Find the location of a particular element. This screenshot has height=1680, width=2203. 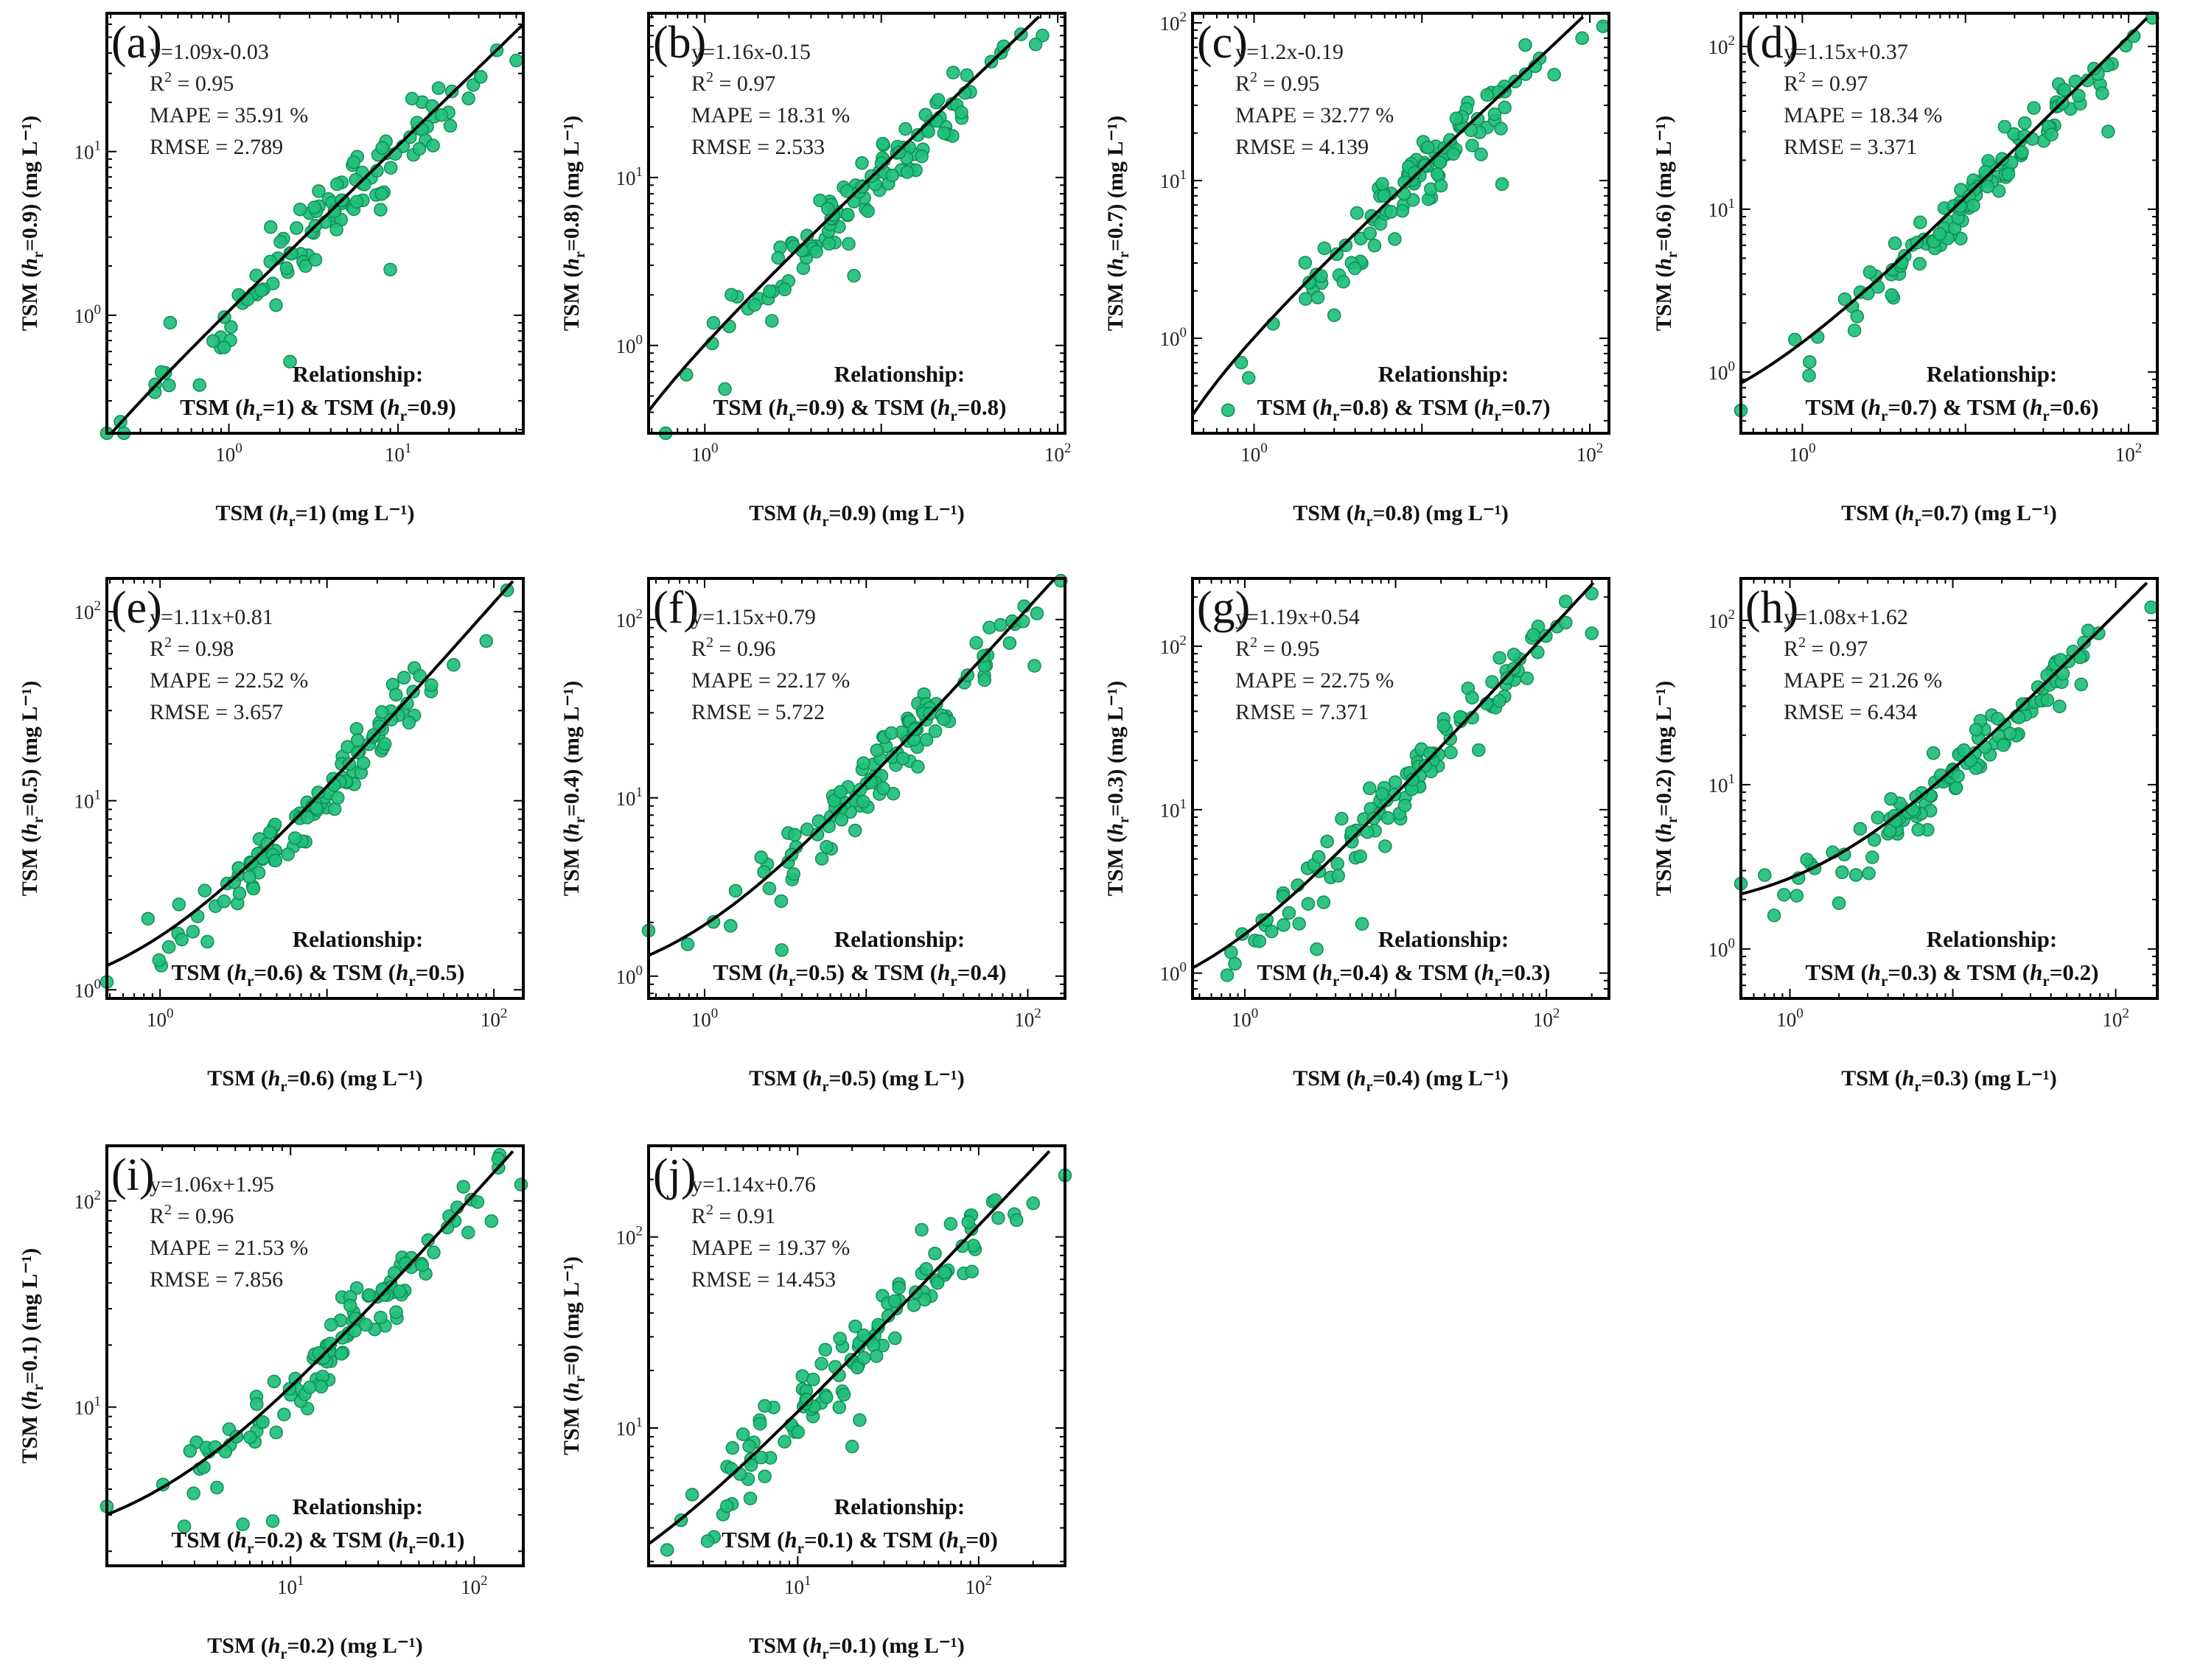

rel-h: h is located at coordinates (1875, 407).